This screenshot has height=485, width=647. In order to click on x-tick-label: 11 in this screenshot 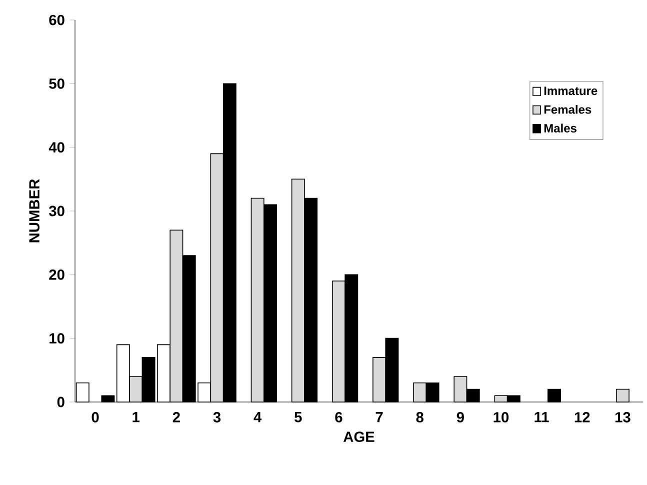, I will do `click(541, 417)`.